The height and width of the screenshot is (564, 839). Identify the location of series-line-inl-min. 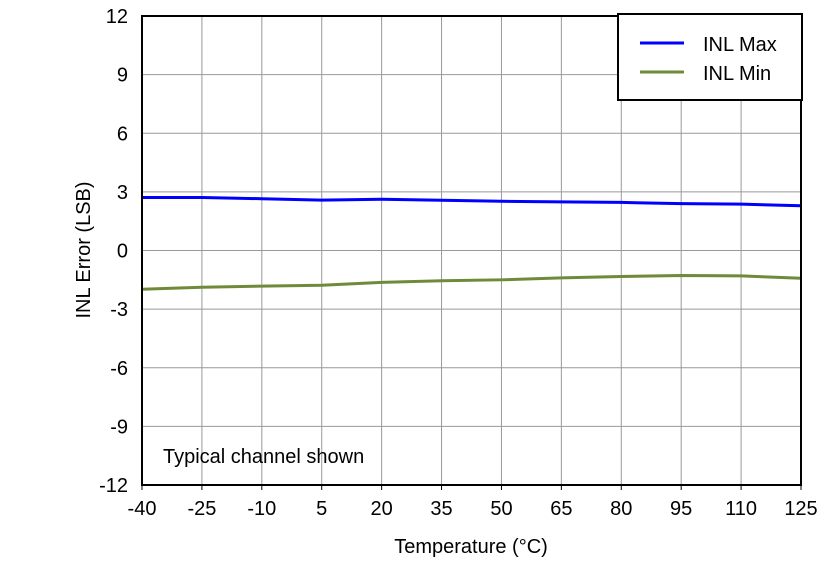
(471, 283).